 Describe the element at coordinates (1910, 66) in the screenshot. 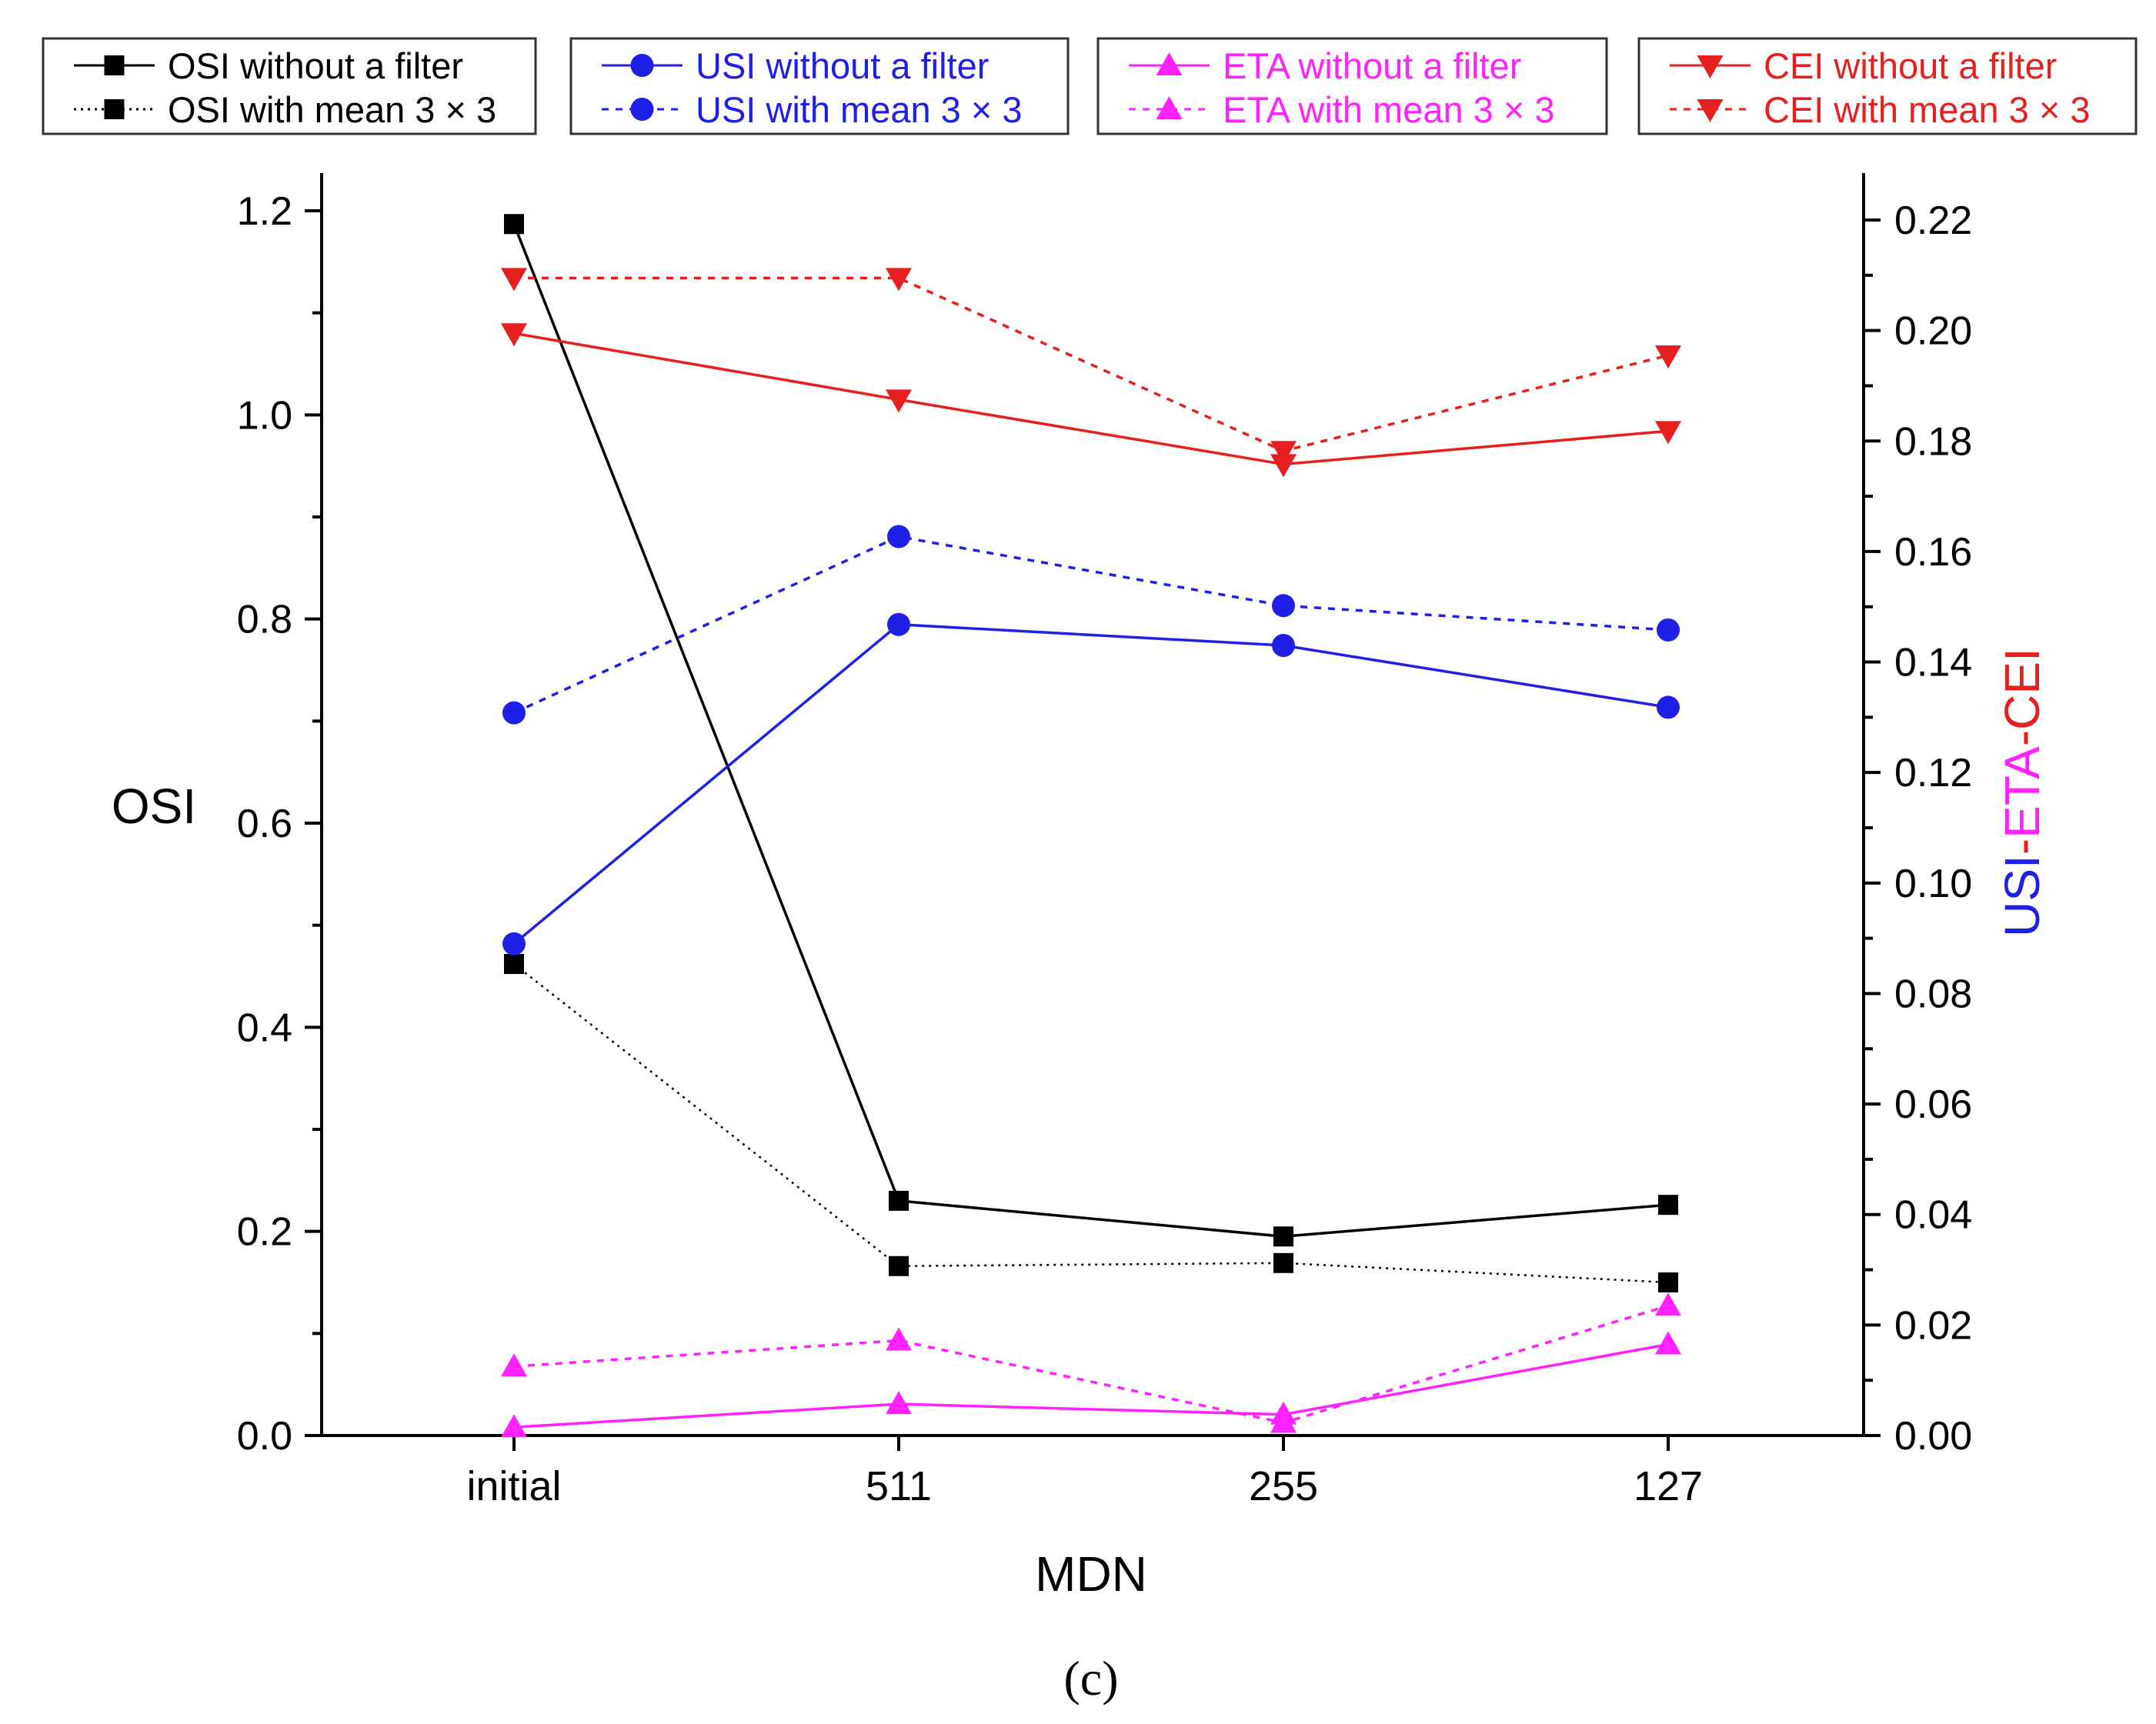

I see `legend-label: CEI without a filter` at that location.